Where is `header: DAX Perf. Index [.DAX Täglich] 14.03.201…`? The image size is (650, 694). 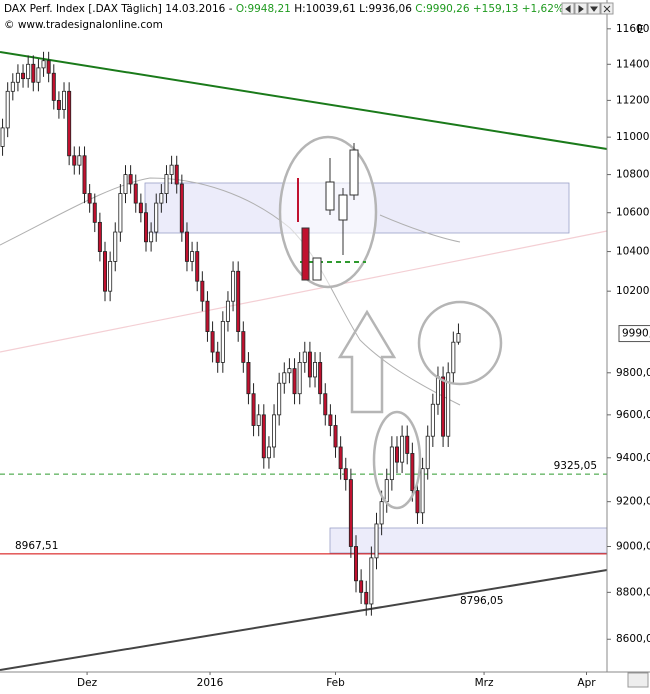 header: DAX Perf. Index [.DAX Täglich] 14.03.201… is located at coordinates (284, 9).